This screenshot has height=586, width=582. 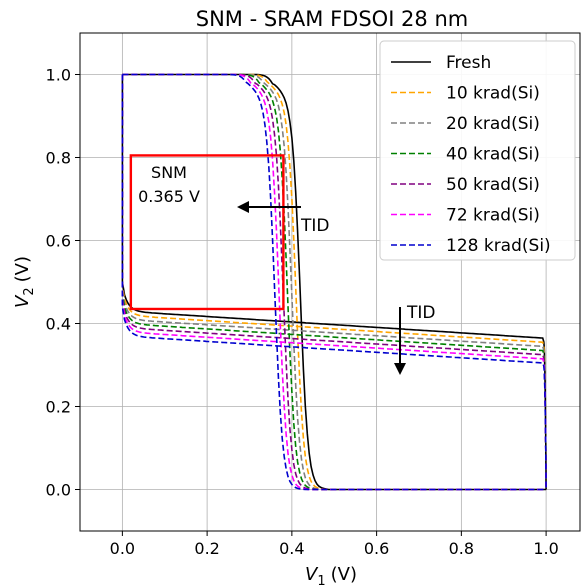 What do you see at coordinates (206, 548) in the screenshot?
I see `x-tick-label: 0.2` at bounding box center [206, 548].